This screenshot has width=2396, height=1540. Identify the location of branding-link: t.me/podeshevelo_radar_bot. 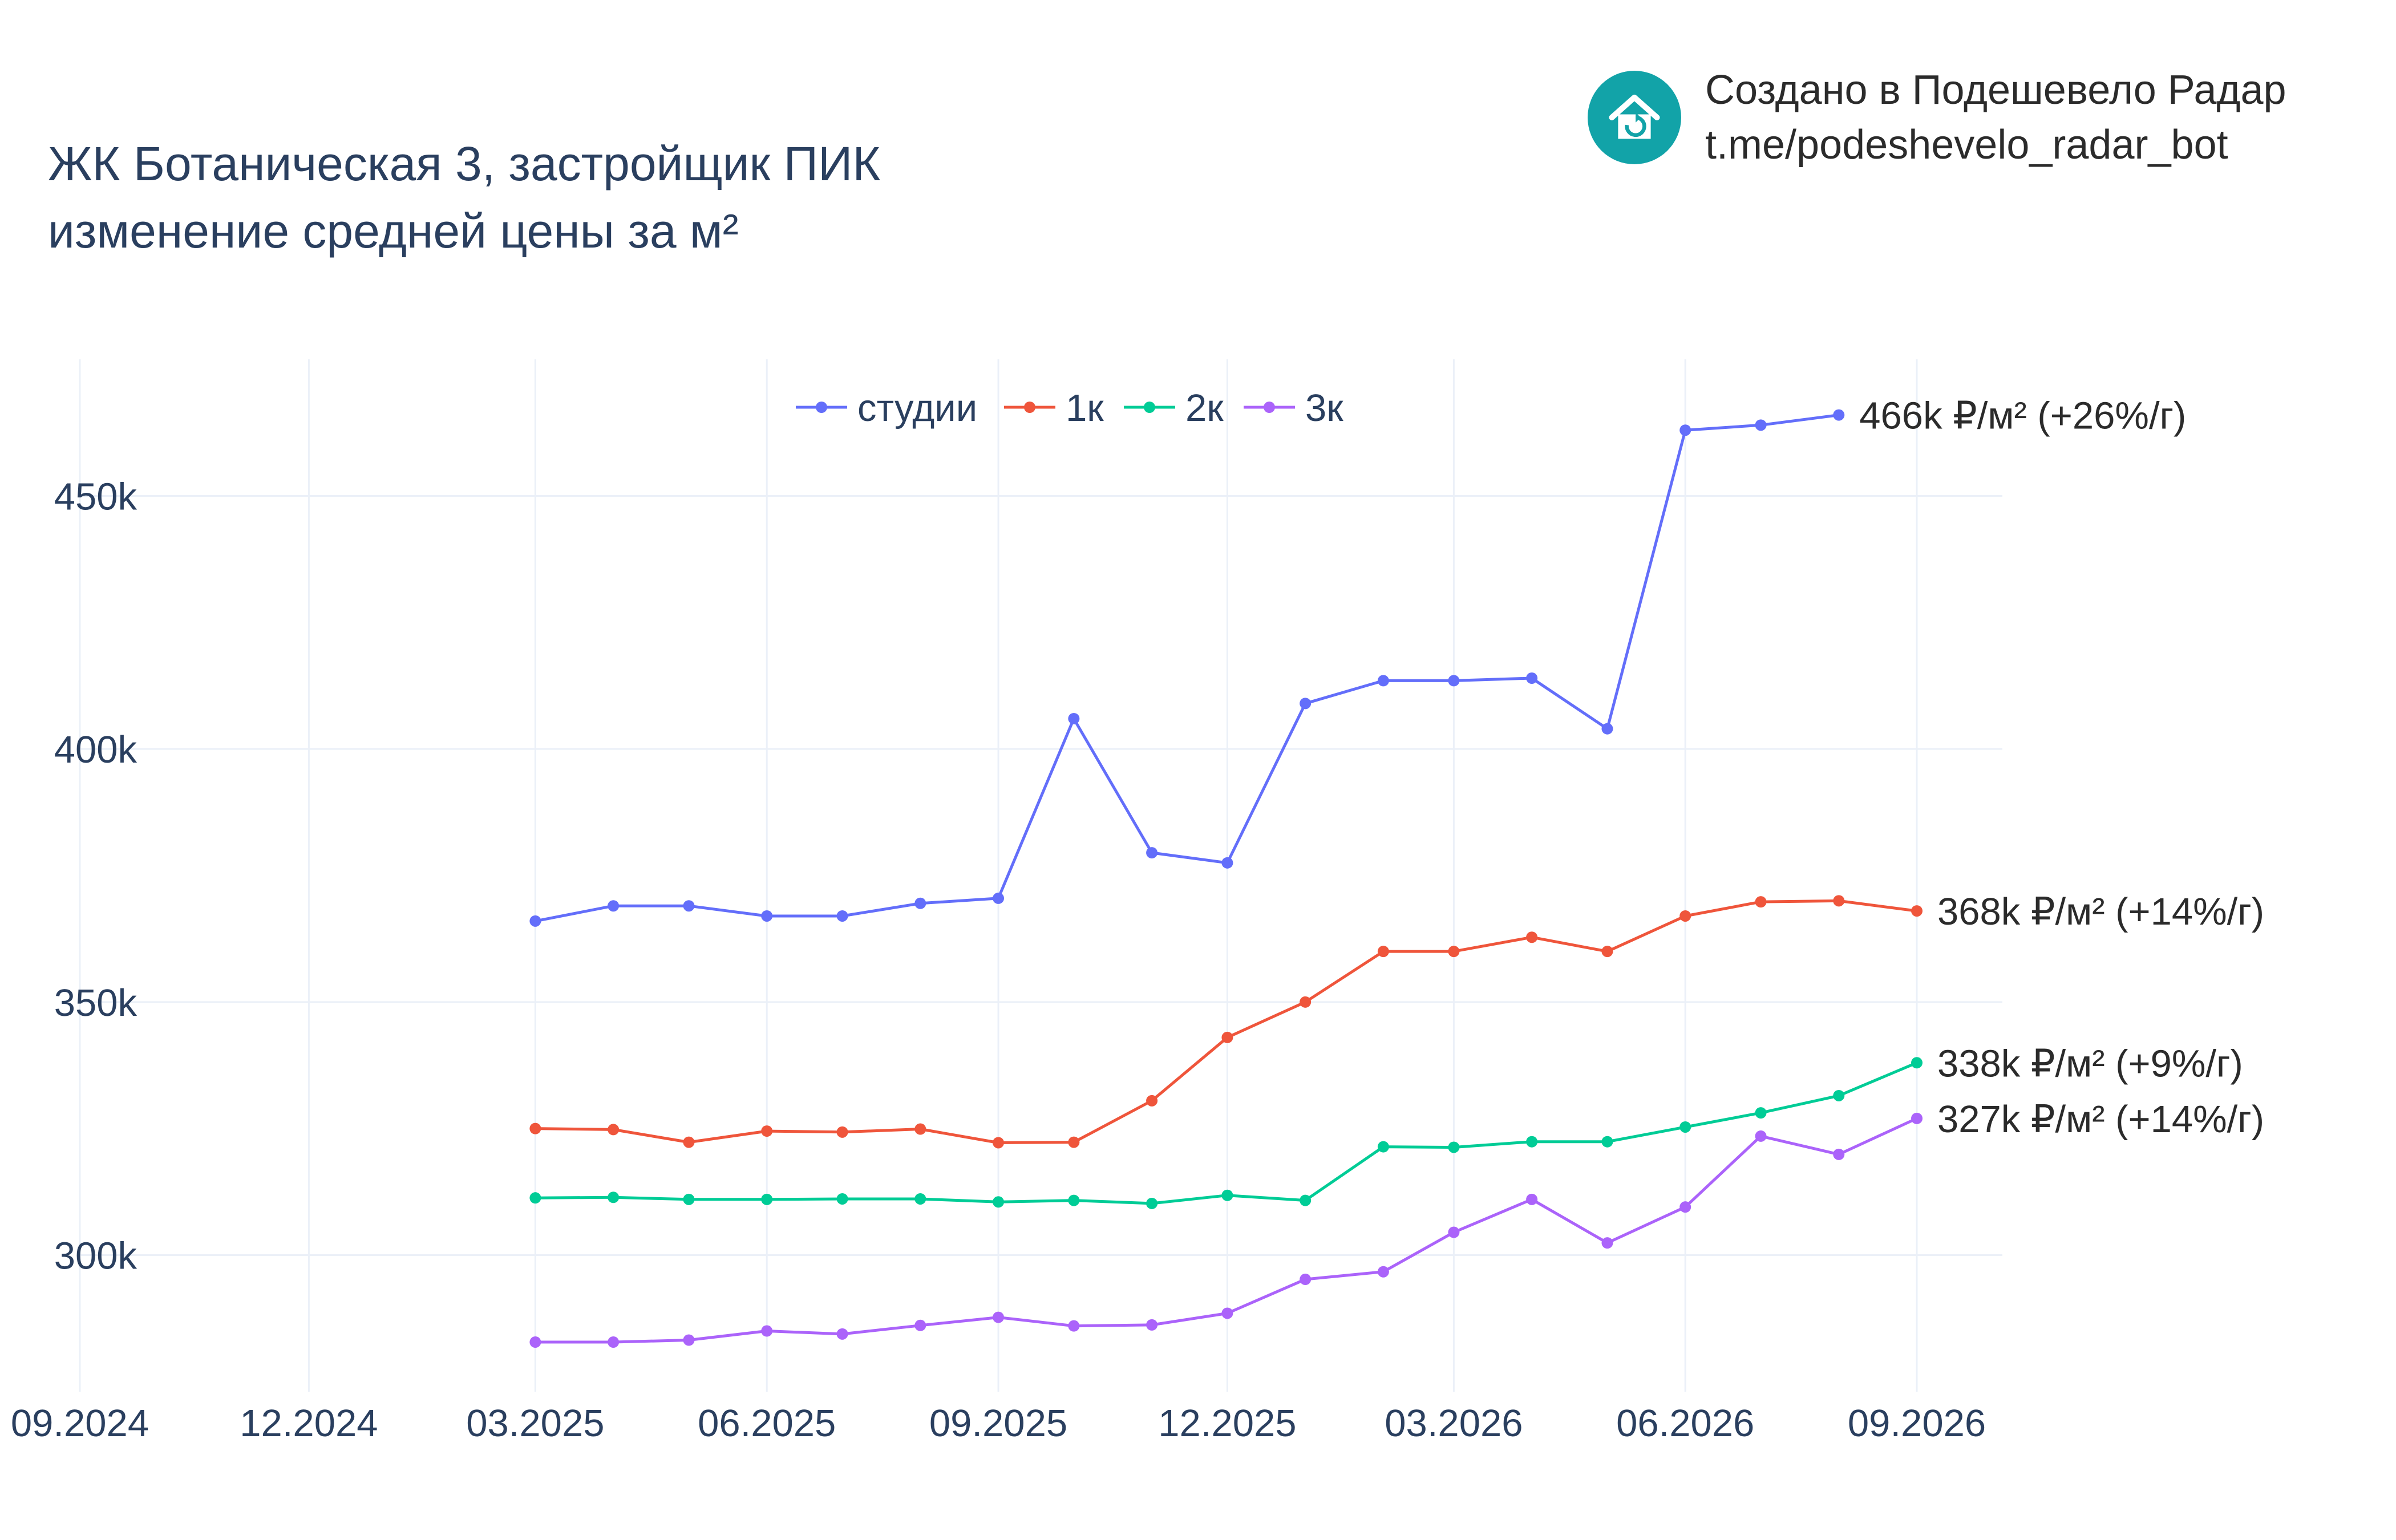
(1966, 145).